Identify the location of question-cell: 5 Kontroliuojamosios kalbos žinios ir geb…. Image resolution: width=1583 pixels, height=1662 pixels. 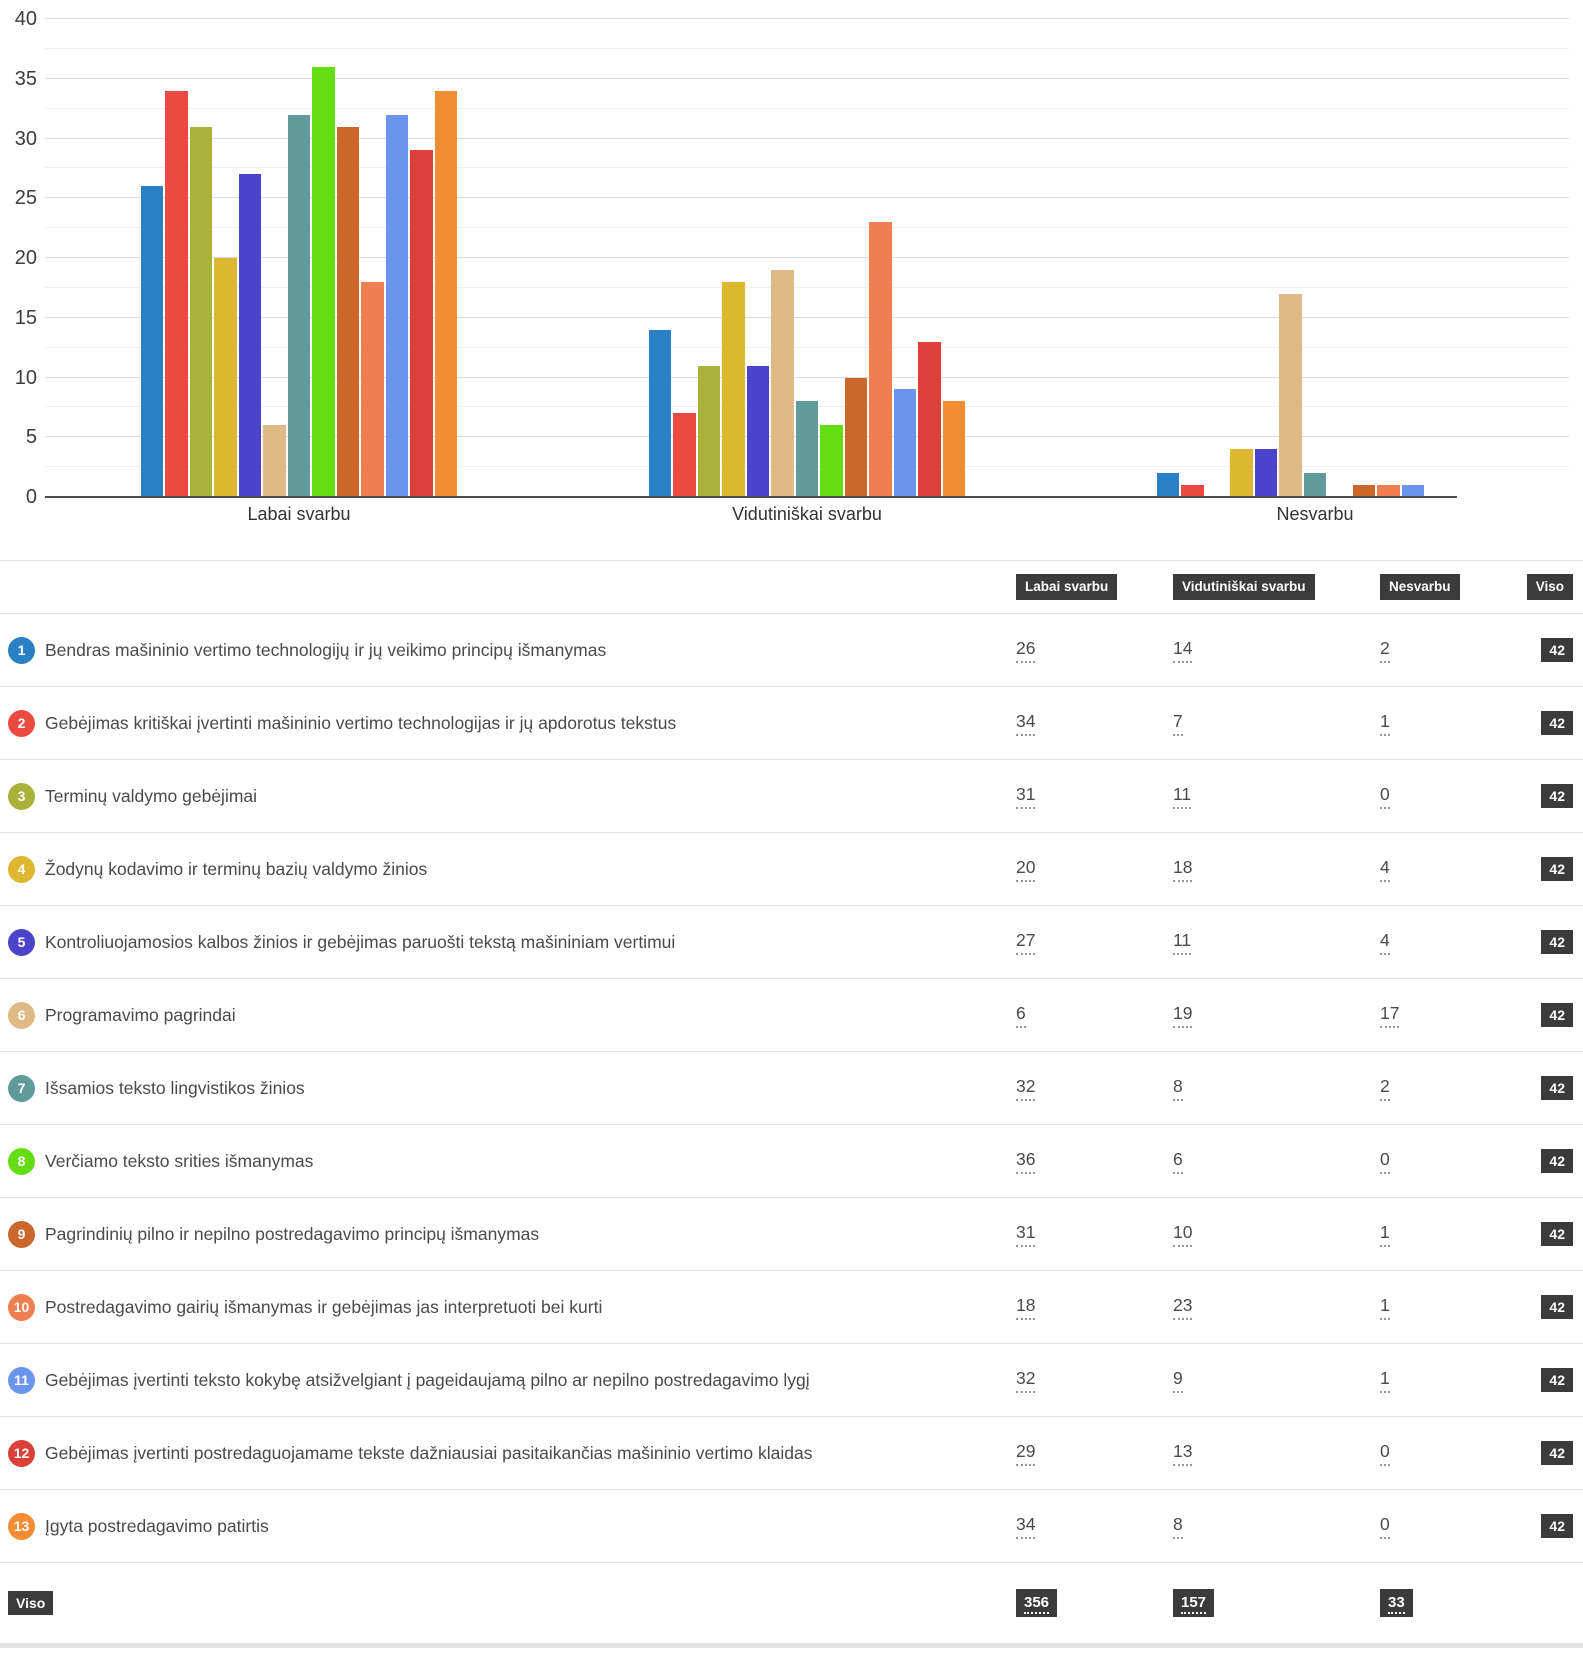
(512, 942).